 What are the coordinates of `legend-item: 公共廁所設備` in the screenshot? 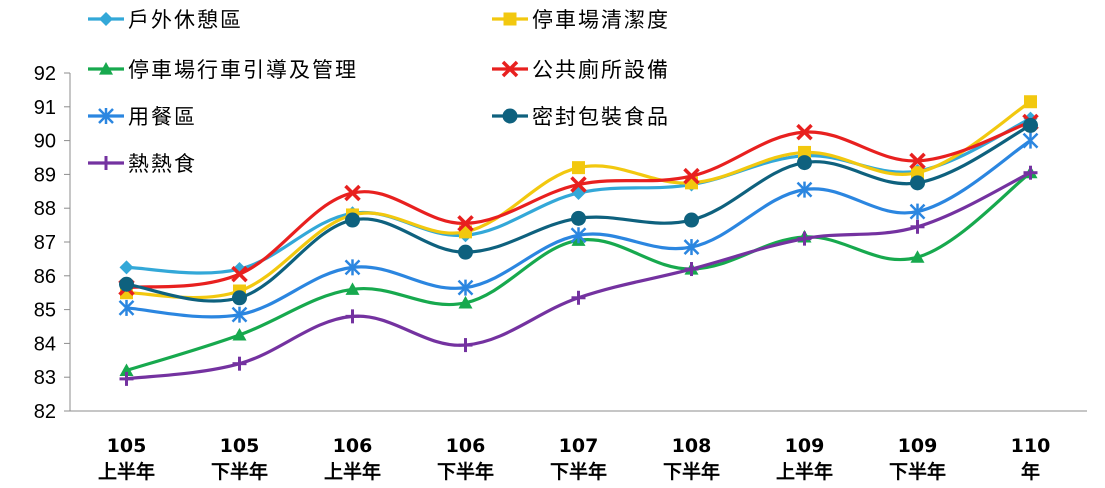 It's located at (581, 70).